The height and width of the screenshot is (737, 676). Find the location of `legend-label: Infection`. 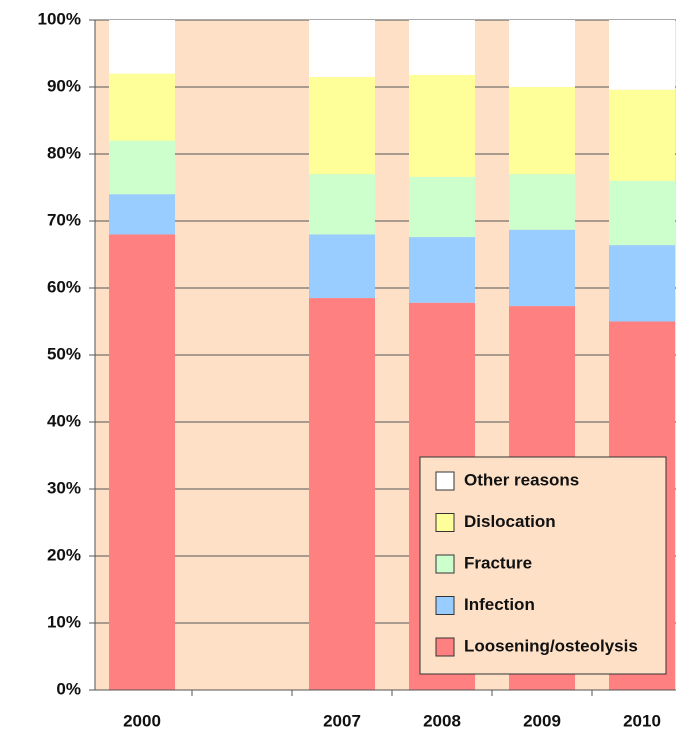

legend-label: Infection is located at coordinates (499, 604).